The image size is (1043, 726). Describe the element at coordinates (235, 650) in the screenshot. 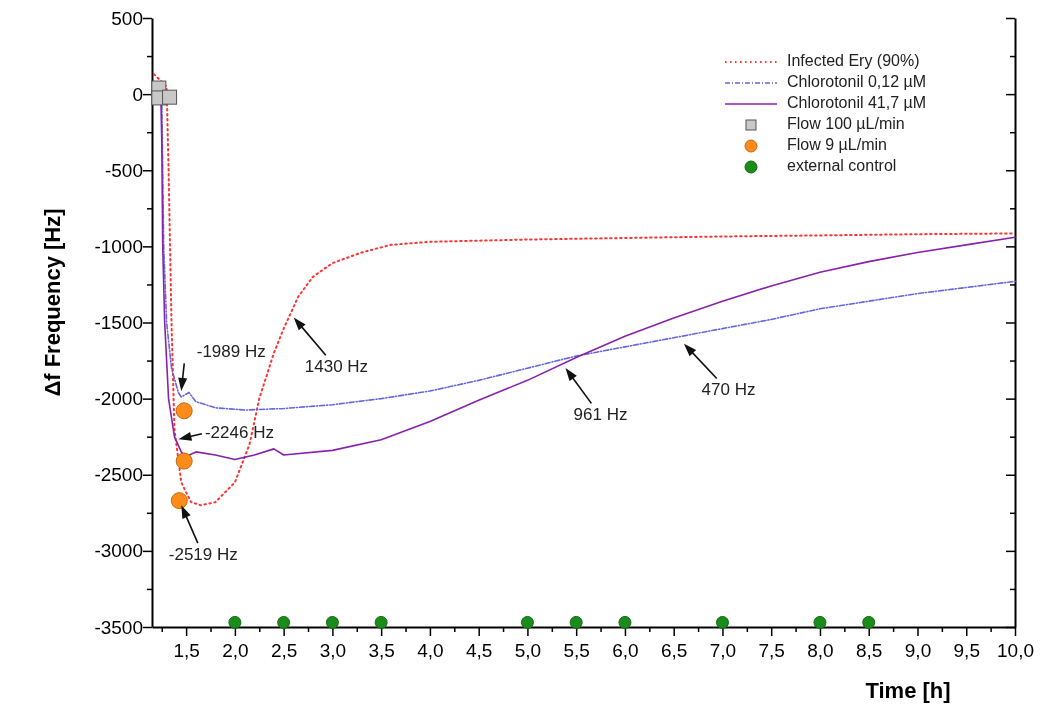

I see `x-tick-label: 2,0` at that location.